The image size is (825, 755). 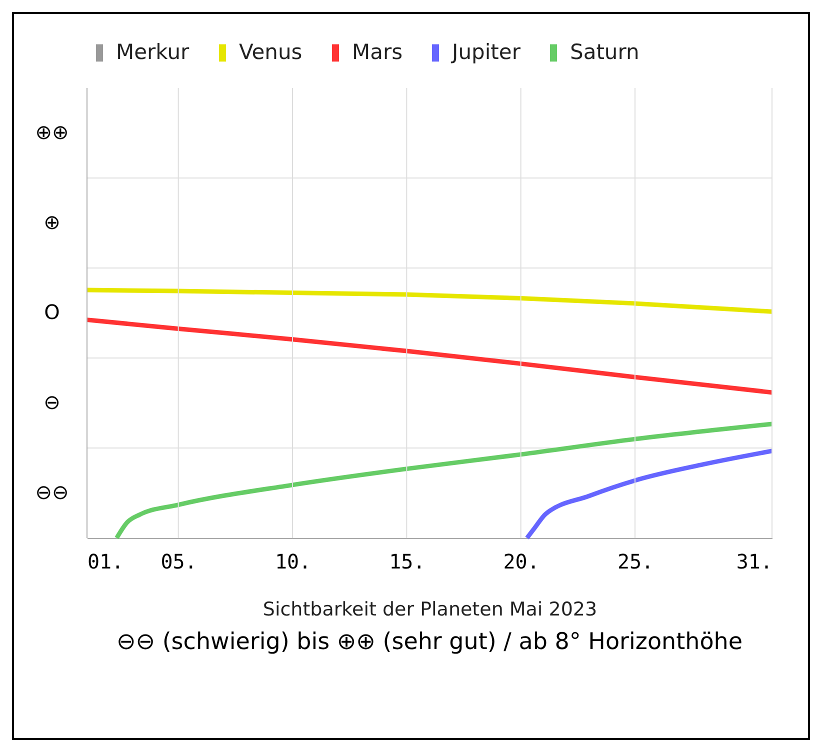 What do you see at coordinates (270, 52) in the screenshot?
I see `legend-label: Venus` at bounding box center [270, 52].